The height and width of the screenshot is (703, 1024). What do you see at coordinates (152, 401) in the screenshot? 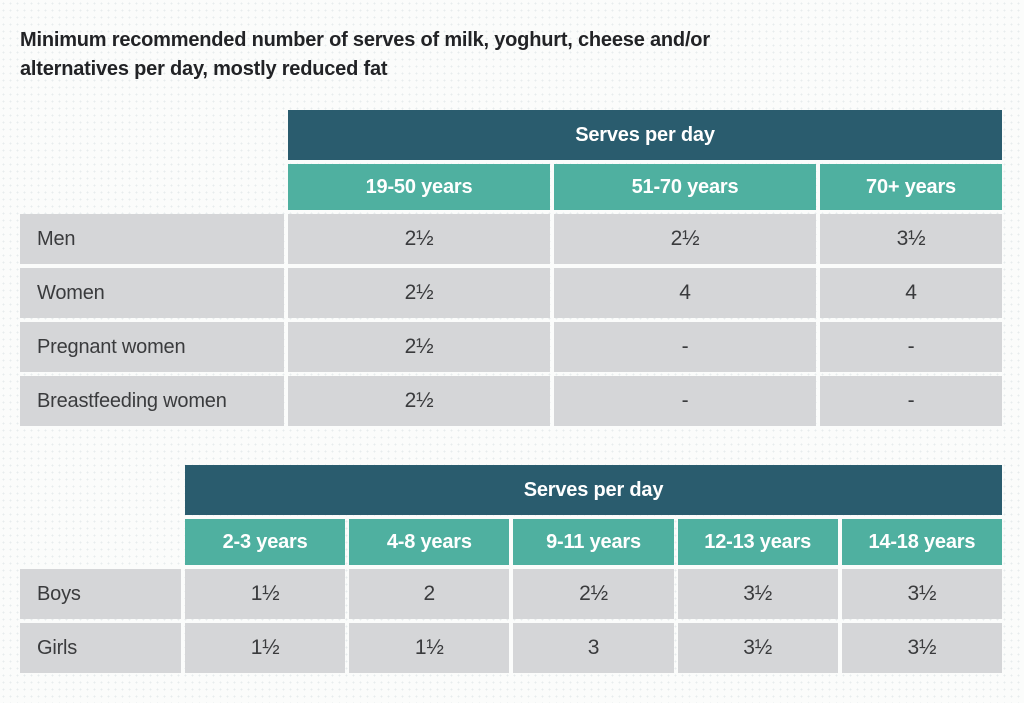
I see `row-label-breastfeeding-women: Breastfeeding women` at bounding box center [152, 401].